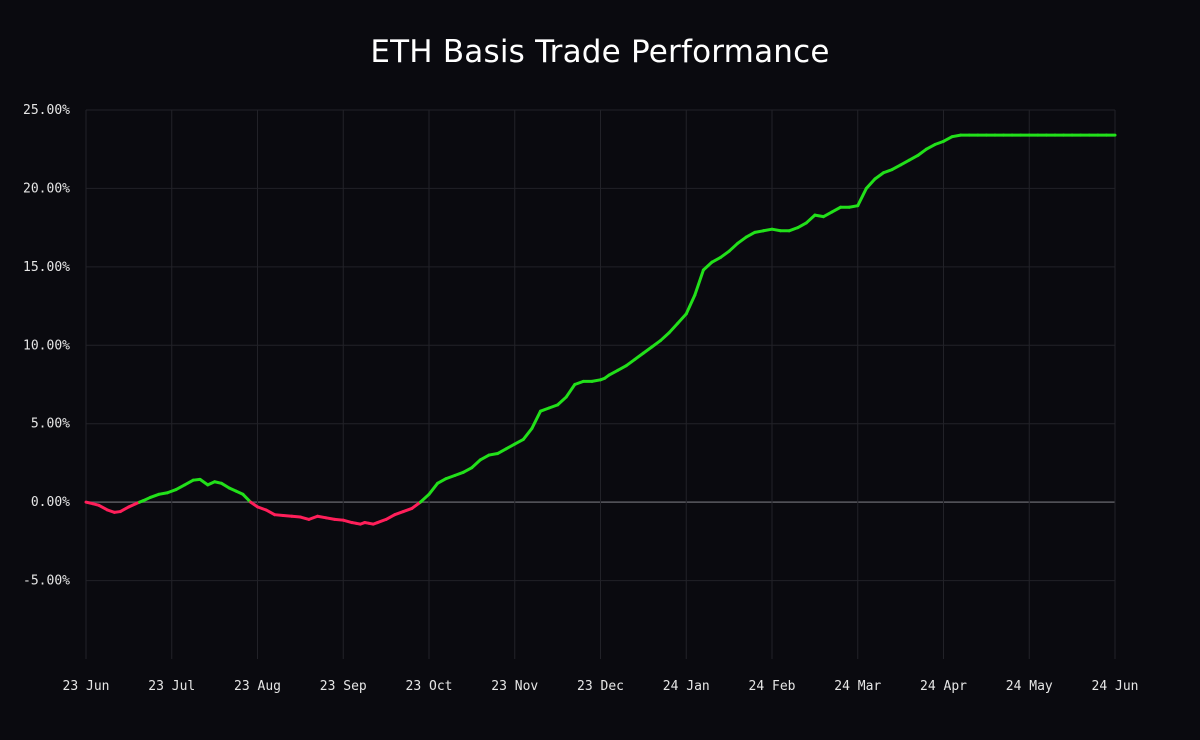 The width and height of the screenshot is (1200, 740). I want to click on x-tick-label: 24 Jan, so click(686, 686).